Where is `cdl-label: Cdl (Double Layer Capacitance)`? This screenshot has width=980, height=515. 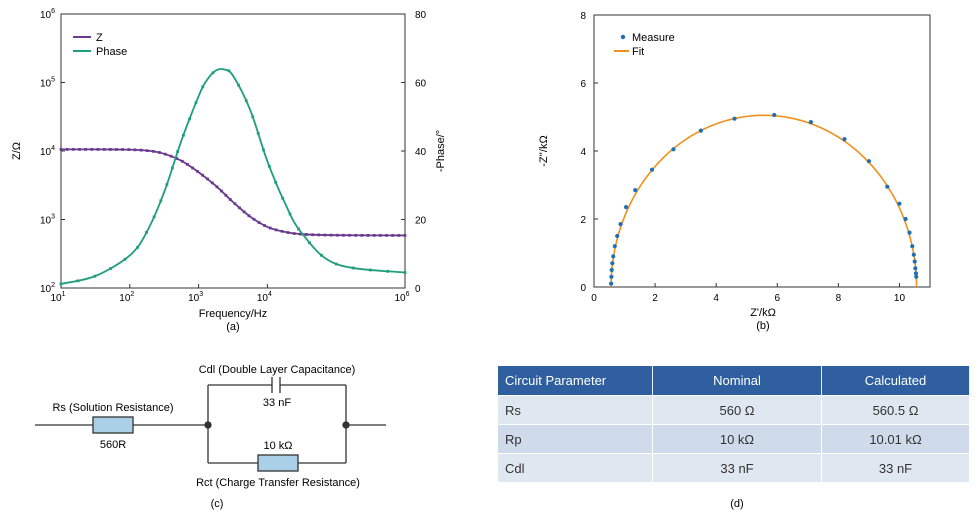
cdl-label: Cdl (Double Layer Capacitance) is located at coordinates (277, 370).